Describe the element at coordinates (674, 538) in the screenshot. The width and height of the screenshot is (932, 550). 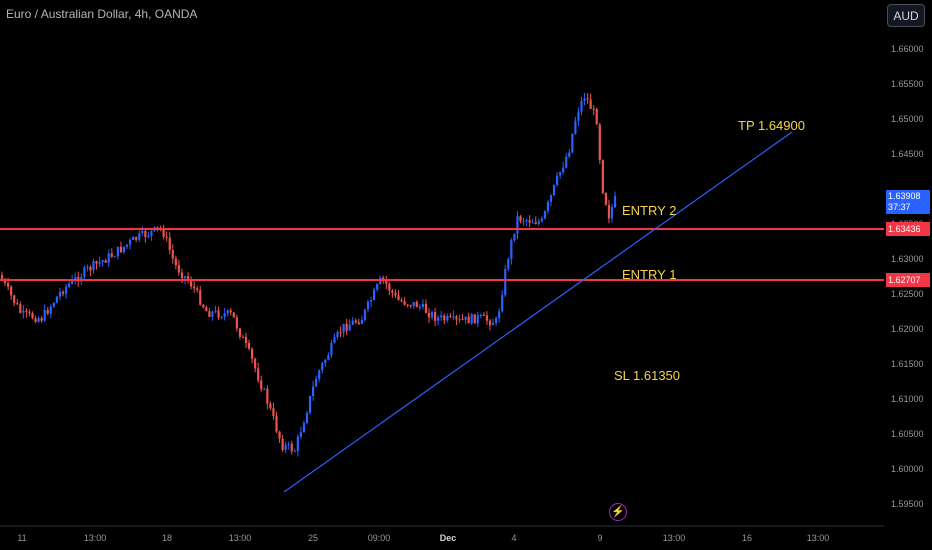
I see `time-label: 13:00` at that location.